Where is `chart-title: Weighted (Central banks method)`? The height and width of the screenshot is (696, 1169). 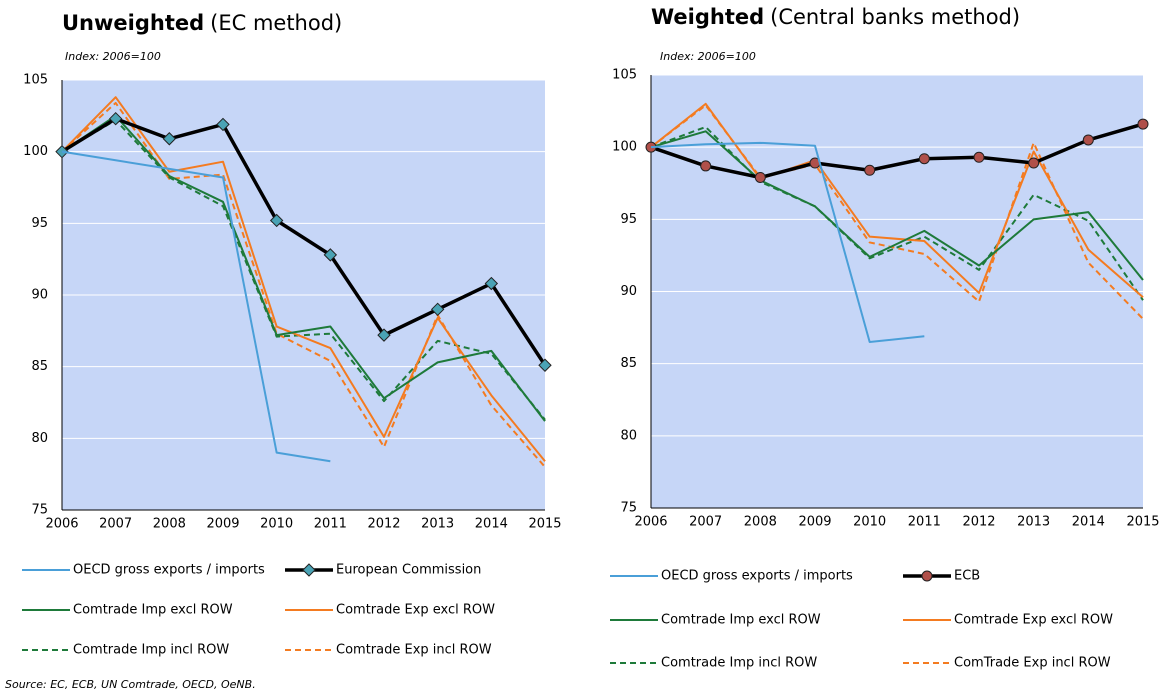
chart-title: Weighted (Central banks method) is located at coordinates (835, 17).